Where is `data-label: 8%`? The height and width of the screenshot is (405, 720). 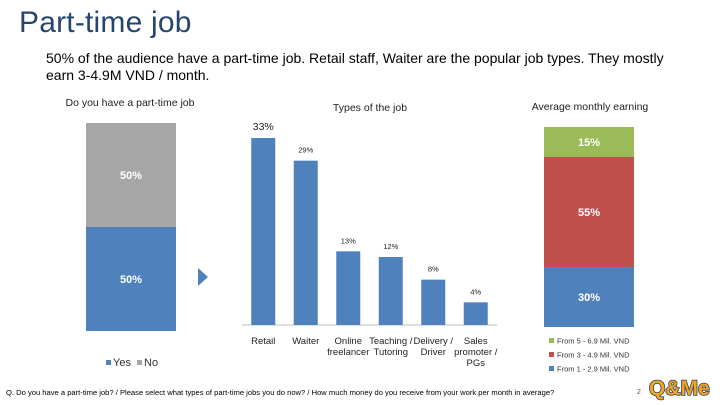
data-label: 8% is located at coordinates (433, 269).